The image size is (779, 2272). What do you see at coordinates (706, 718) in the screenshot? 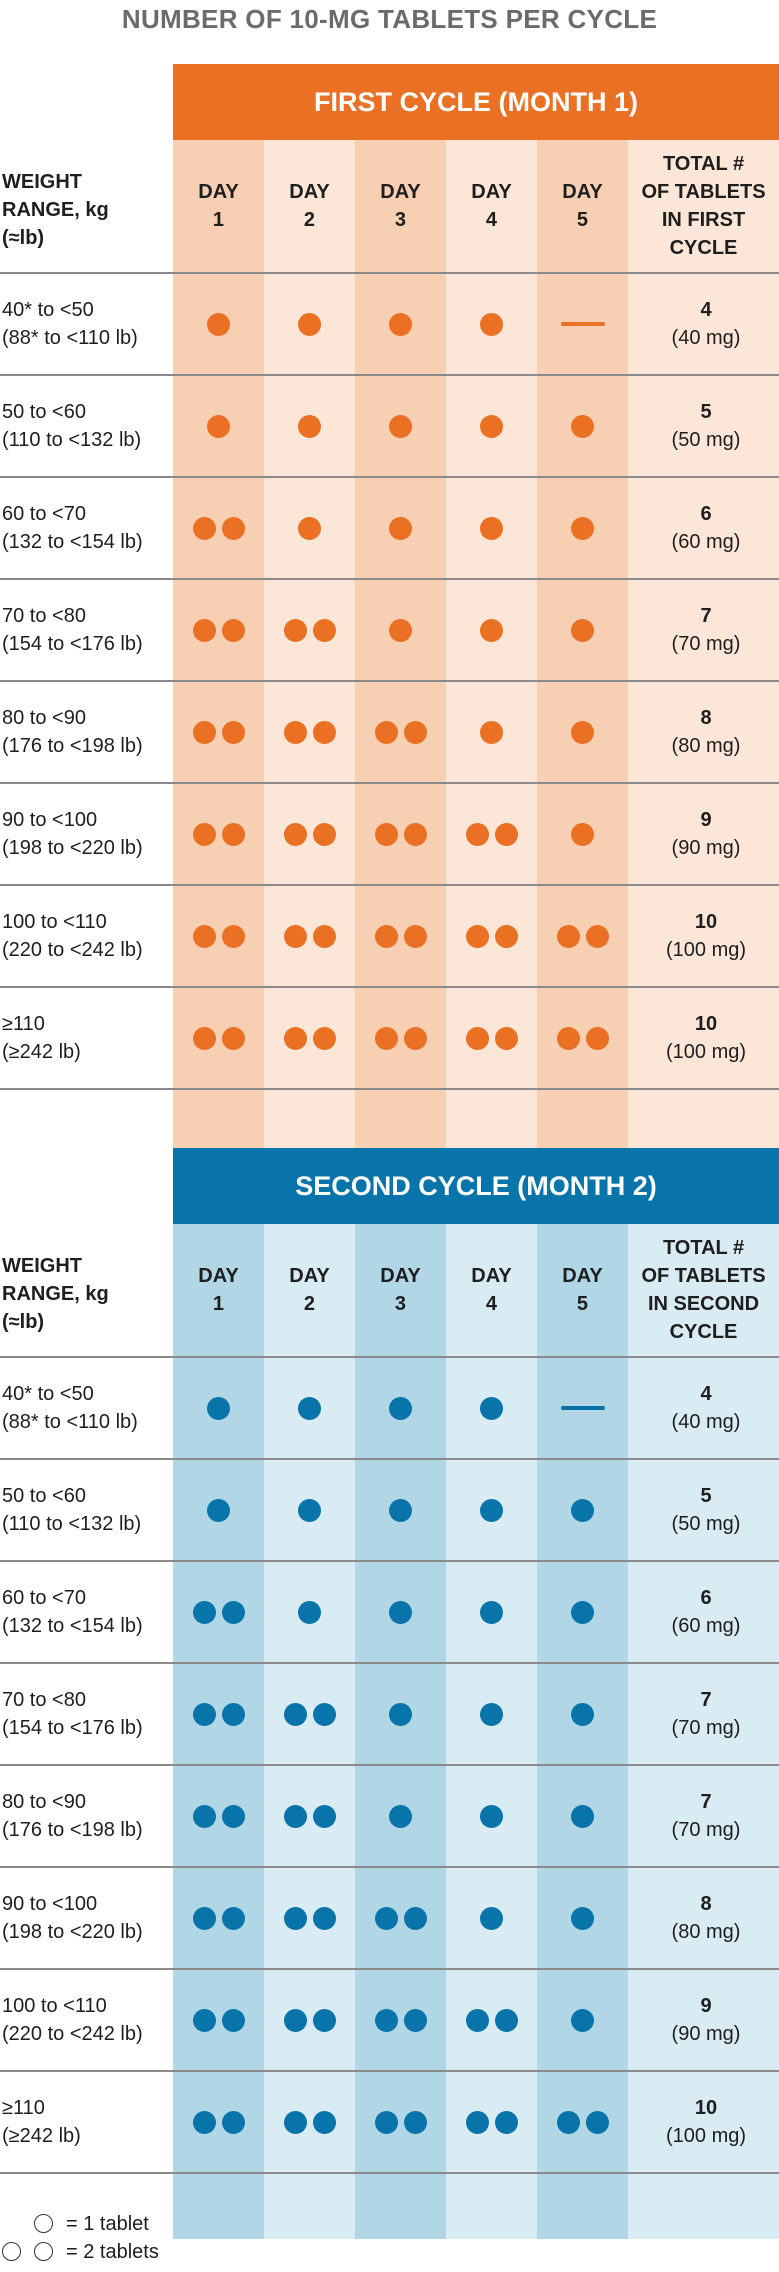
I see `total-tablets: 8` at bounding box center [706, 718].